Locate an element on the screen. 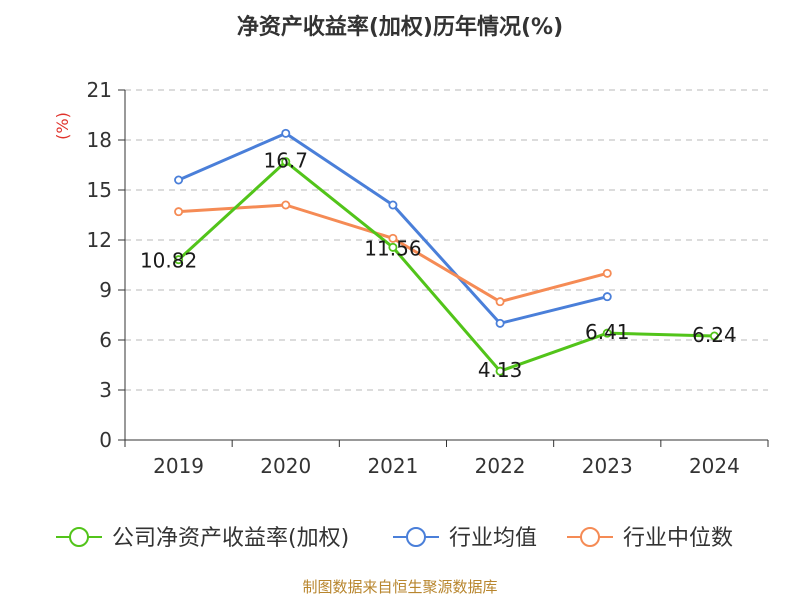 The height and width of the screenshot is (600, 800). legend-item: 行业均值 is located at coordinates (465, 538).